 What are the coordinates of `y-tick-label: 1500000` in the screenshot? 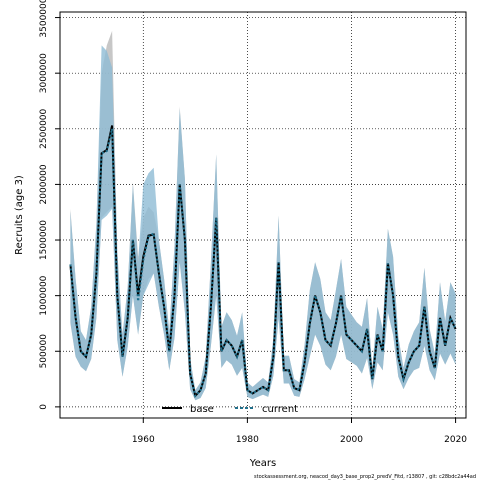 It's located at (44, 240).